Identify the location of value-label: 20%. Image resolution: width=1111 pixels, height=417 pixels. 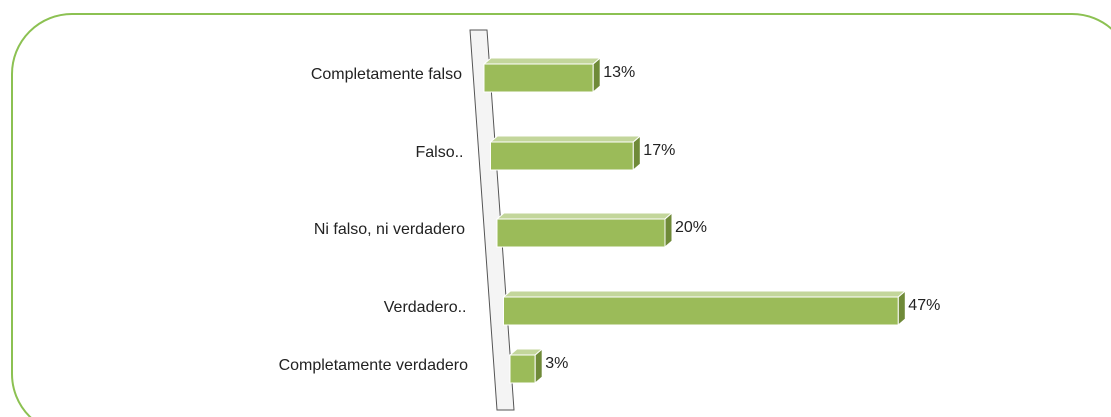
(691, 227).